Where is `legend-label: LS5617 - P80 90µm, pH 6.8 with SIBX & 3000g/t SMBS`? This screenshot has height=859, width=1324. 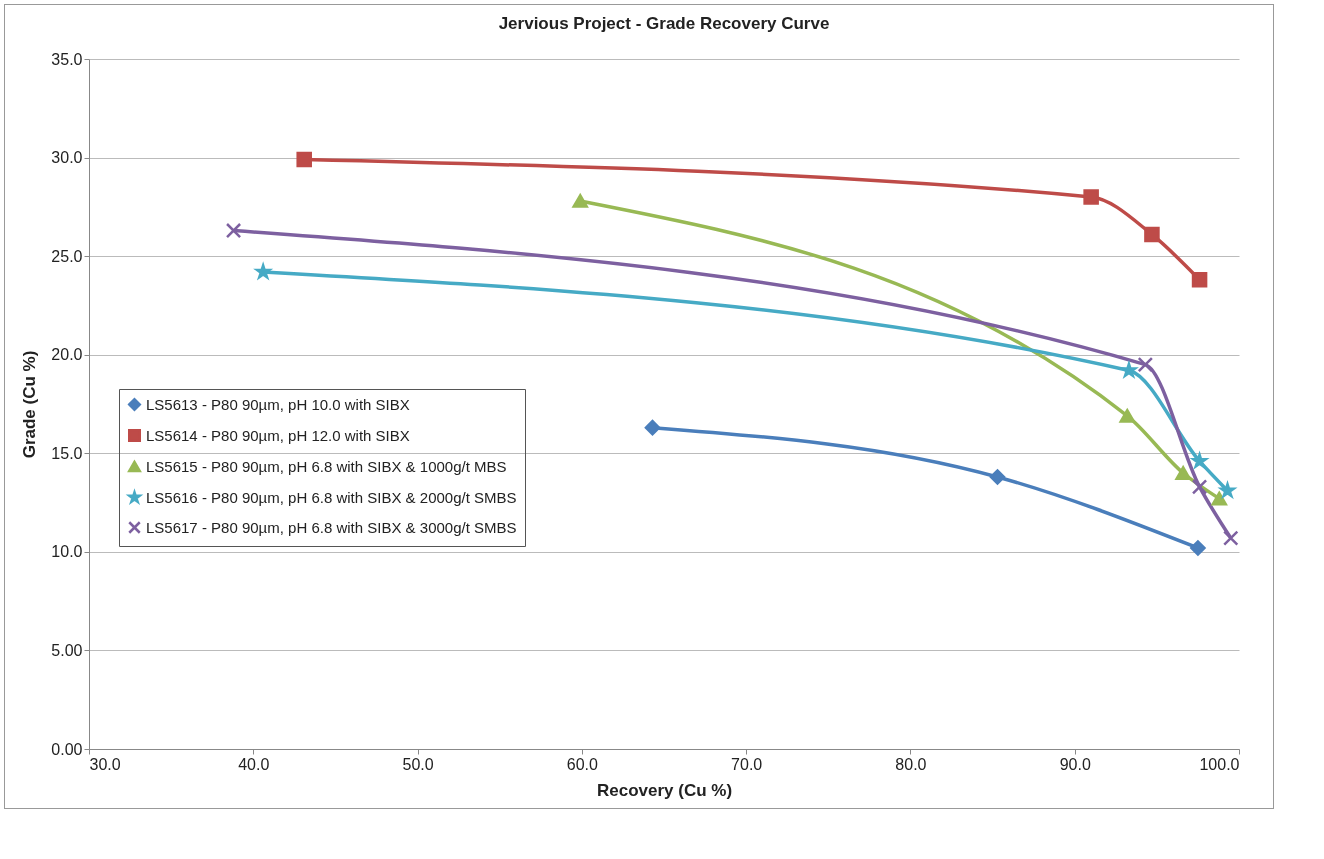
legend-label: LS5617 - P80 90µm, pH 6.8 with SIBX & 3000g/t SMBS is located at coordinates (331, 527).